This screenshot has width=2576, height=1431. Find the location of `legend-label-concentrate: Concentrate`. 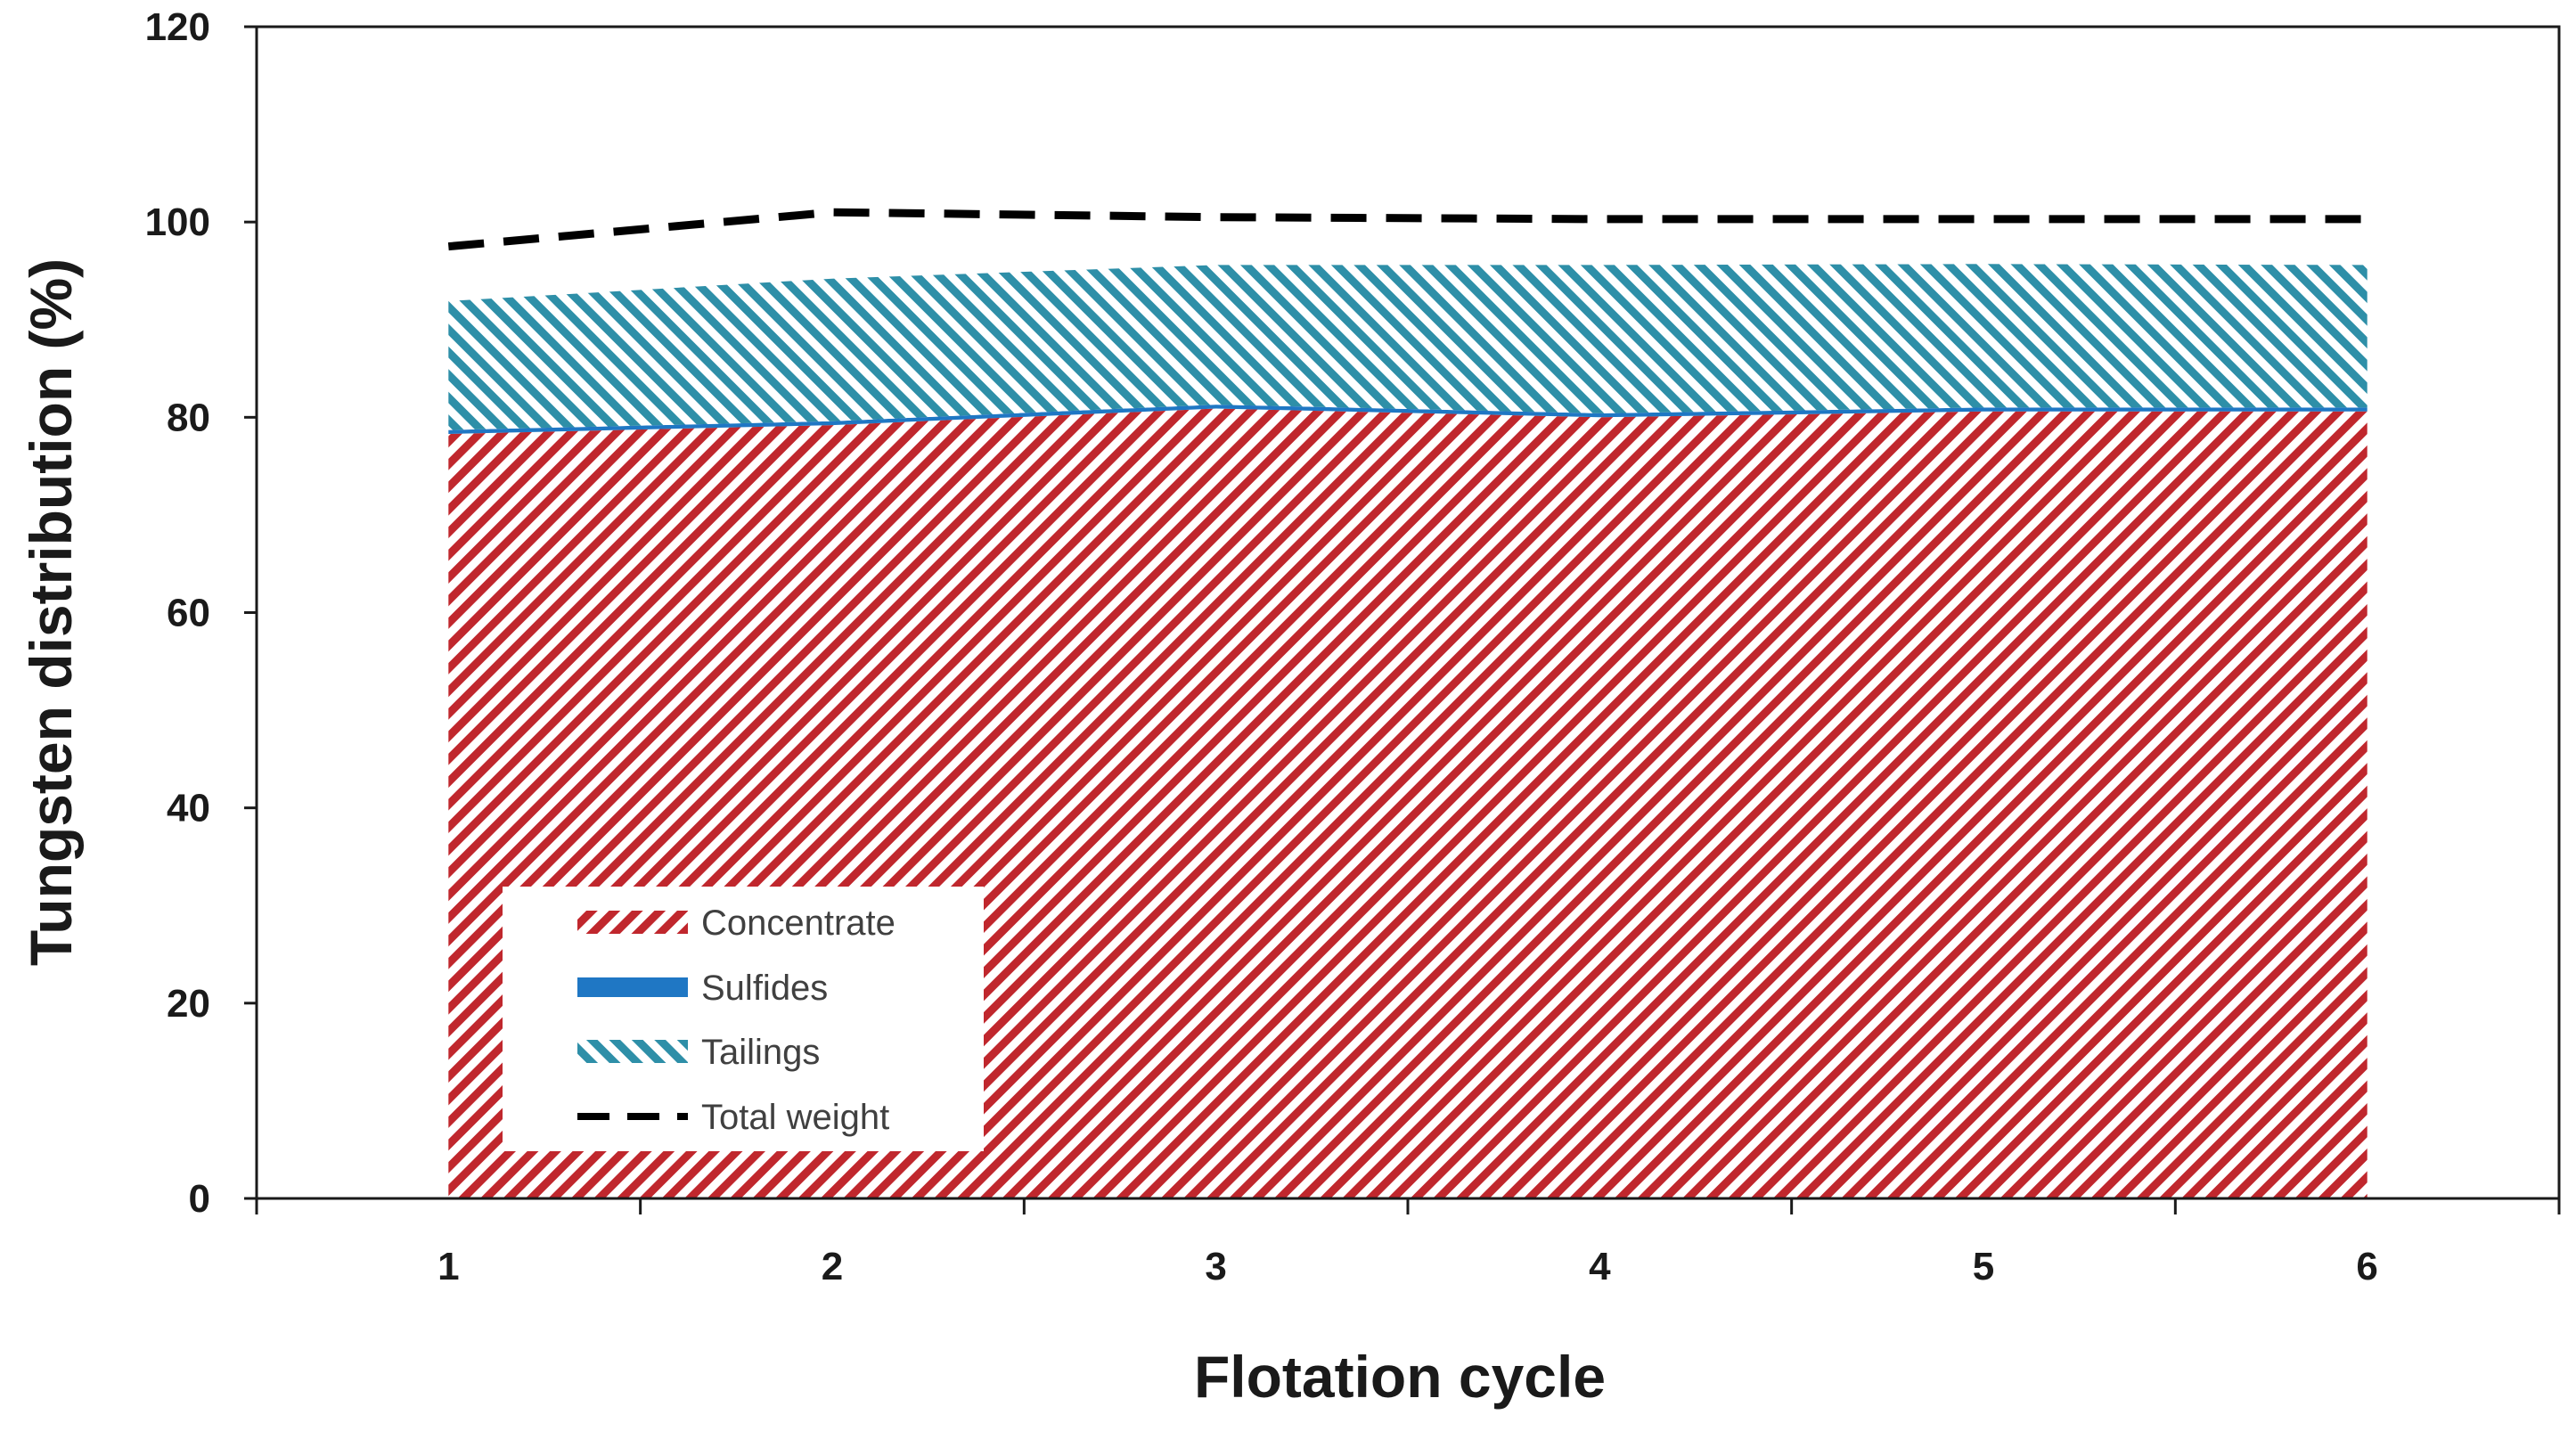

legend-label-concentrate: Concentrate is located at coordinates (798, 923).